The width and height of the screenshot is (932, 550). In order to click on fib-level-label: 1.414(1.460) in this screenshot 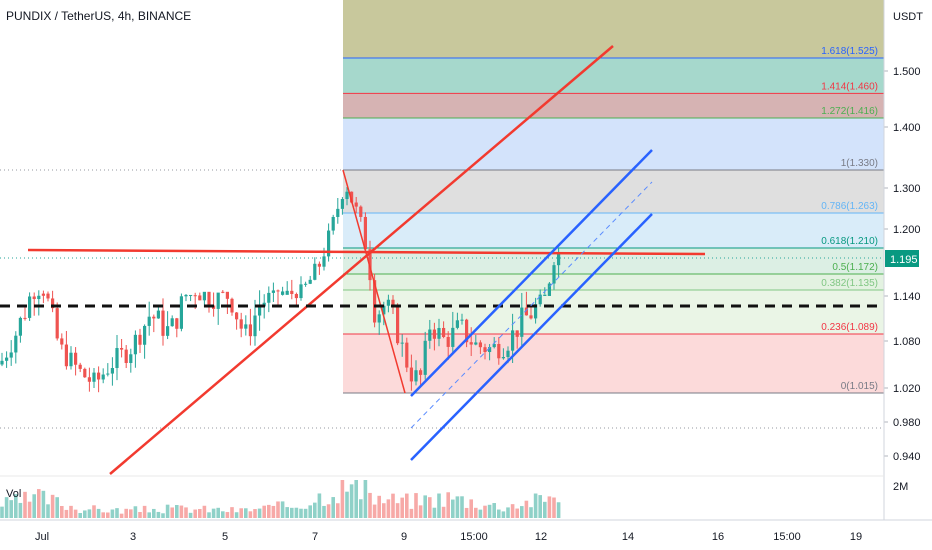, I will do `click(849, 86)`.